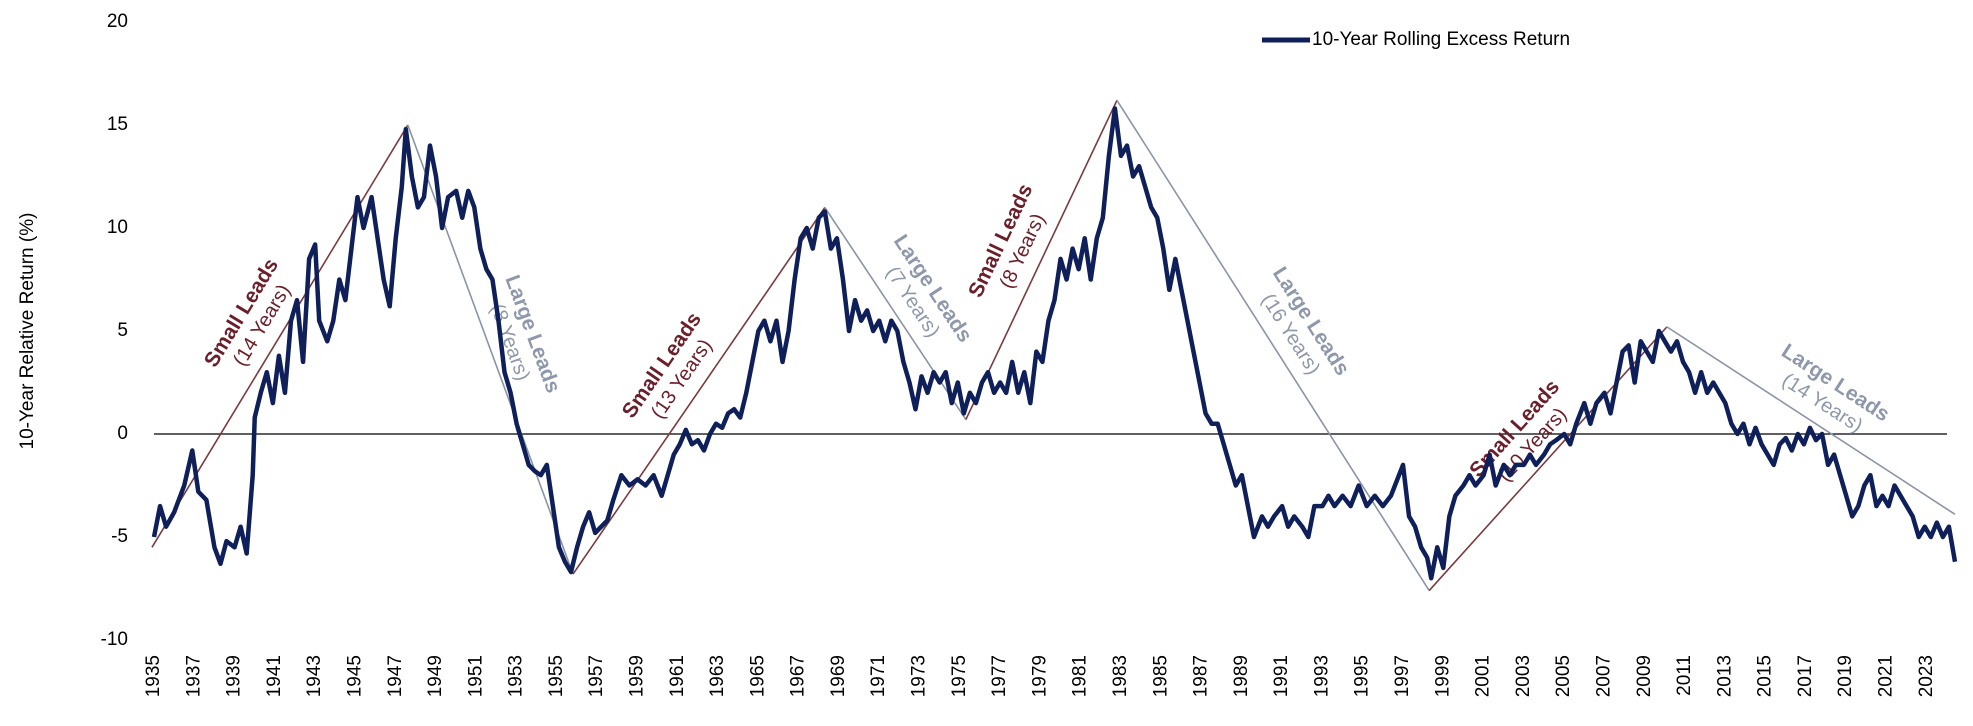  What do you see at coordinates (117, 124) in the screenshot?
I see `y-tick-label: 15` at bounding box center [117, 124].